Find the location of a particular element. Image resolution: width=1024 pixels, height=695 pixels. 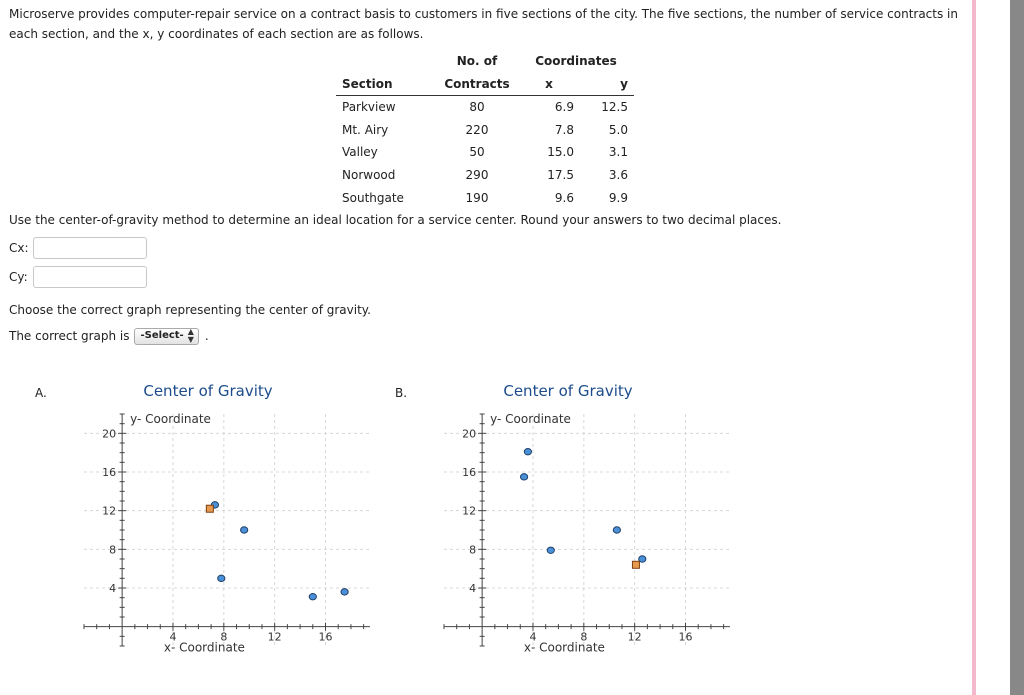

header-section: Section is located at coordinates (386, 84).